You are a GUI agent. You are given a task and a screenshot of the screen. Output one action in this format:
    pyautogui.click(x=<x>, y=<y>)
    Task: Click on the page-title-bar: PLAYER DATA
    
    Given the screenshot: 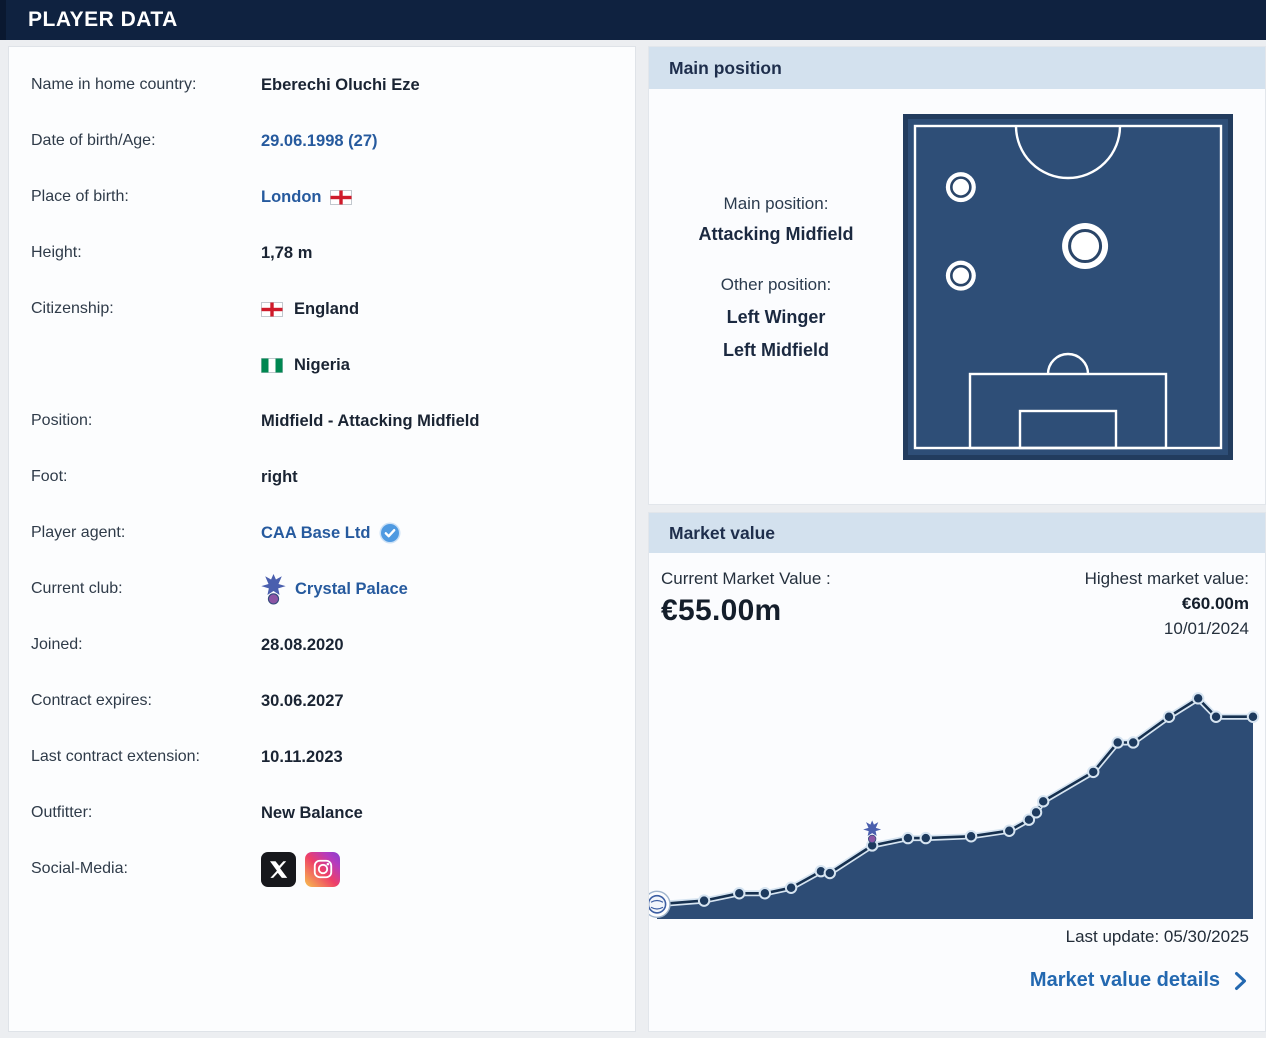 What is the action you would take?
    pyautogui.click(x=633, y=20)
    